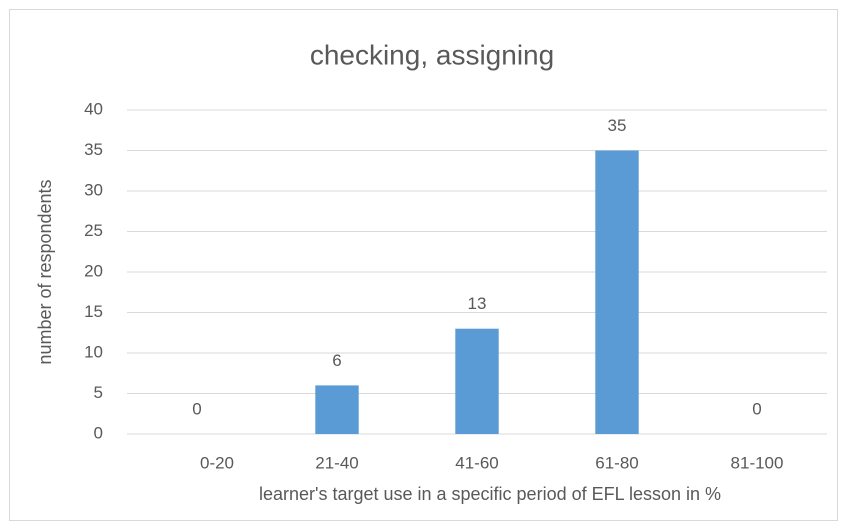 The width and height of the screenshot is (847, 530). I want to click on data-label: 35, so click(617, 125).